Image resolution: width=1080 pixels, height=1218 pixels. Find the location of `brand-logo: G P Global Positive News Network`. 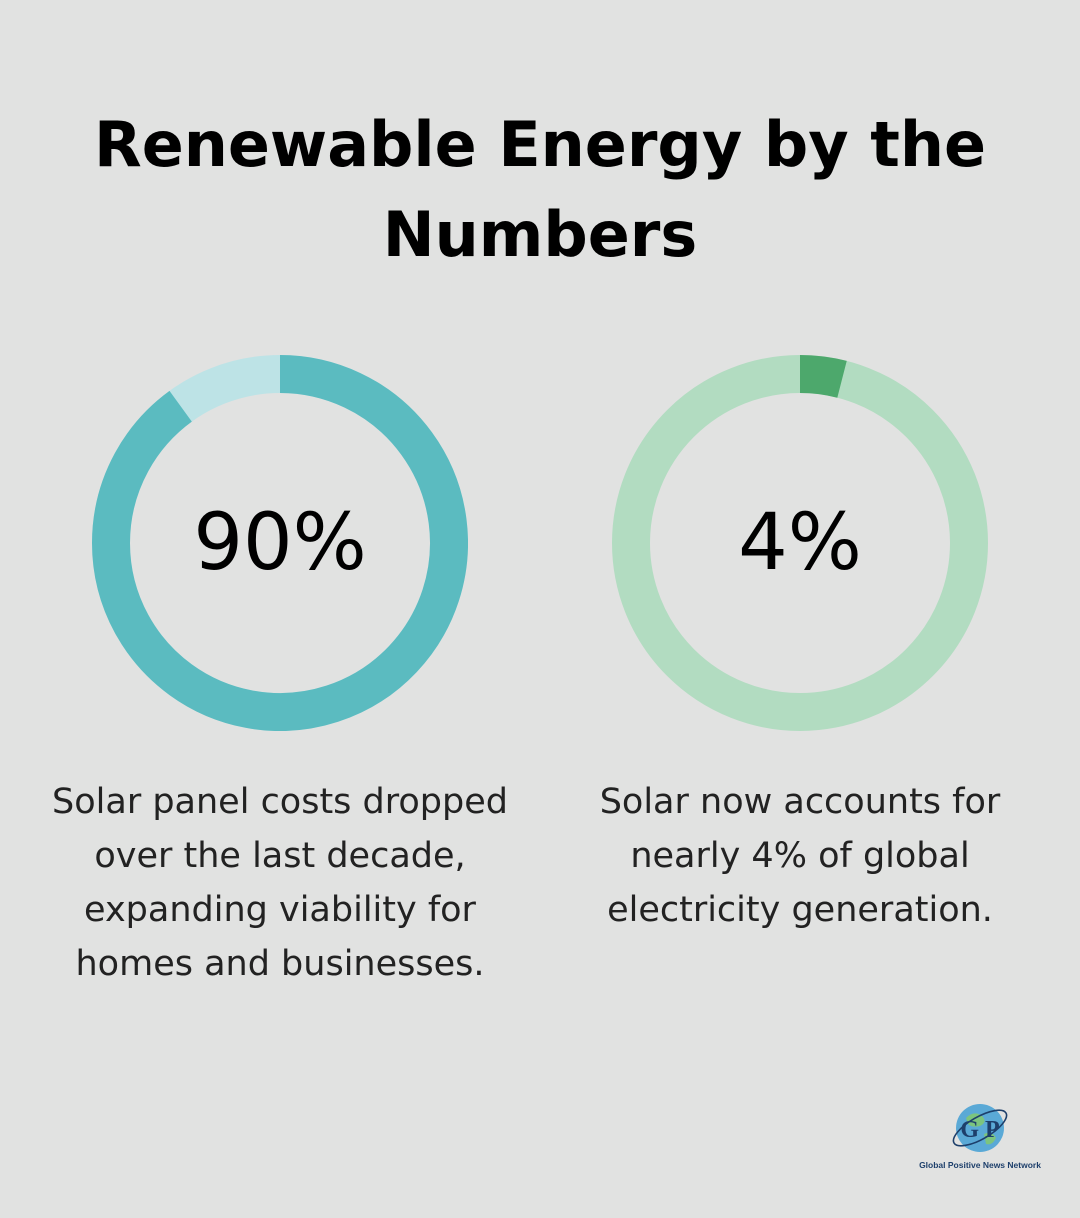

brand-logo: G P Global Positive News Network is located at coordinates (980, 1136).